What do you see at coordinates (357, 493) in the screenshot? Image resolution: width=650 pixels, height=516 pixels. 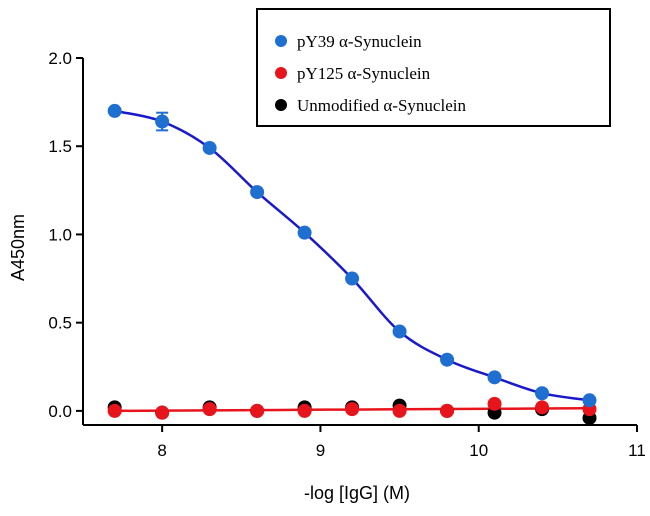 I see `x-axis-title: -log [IgG] (M)` at bounding box center [357, 493].